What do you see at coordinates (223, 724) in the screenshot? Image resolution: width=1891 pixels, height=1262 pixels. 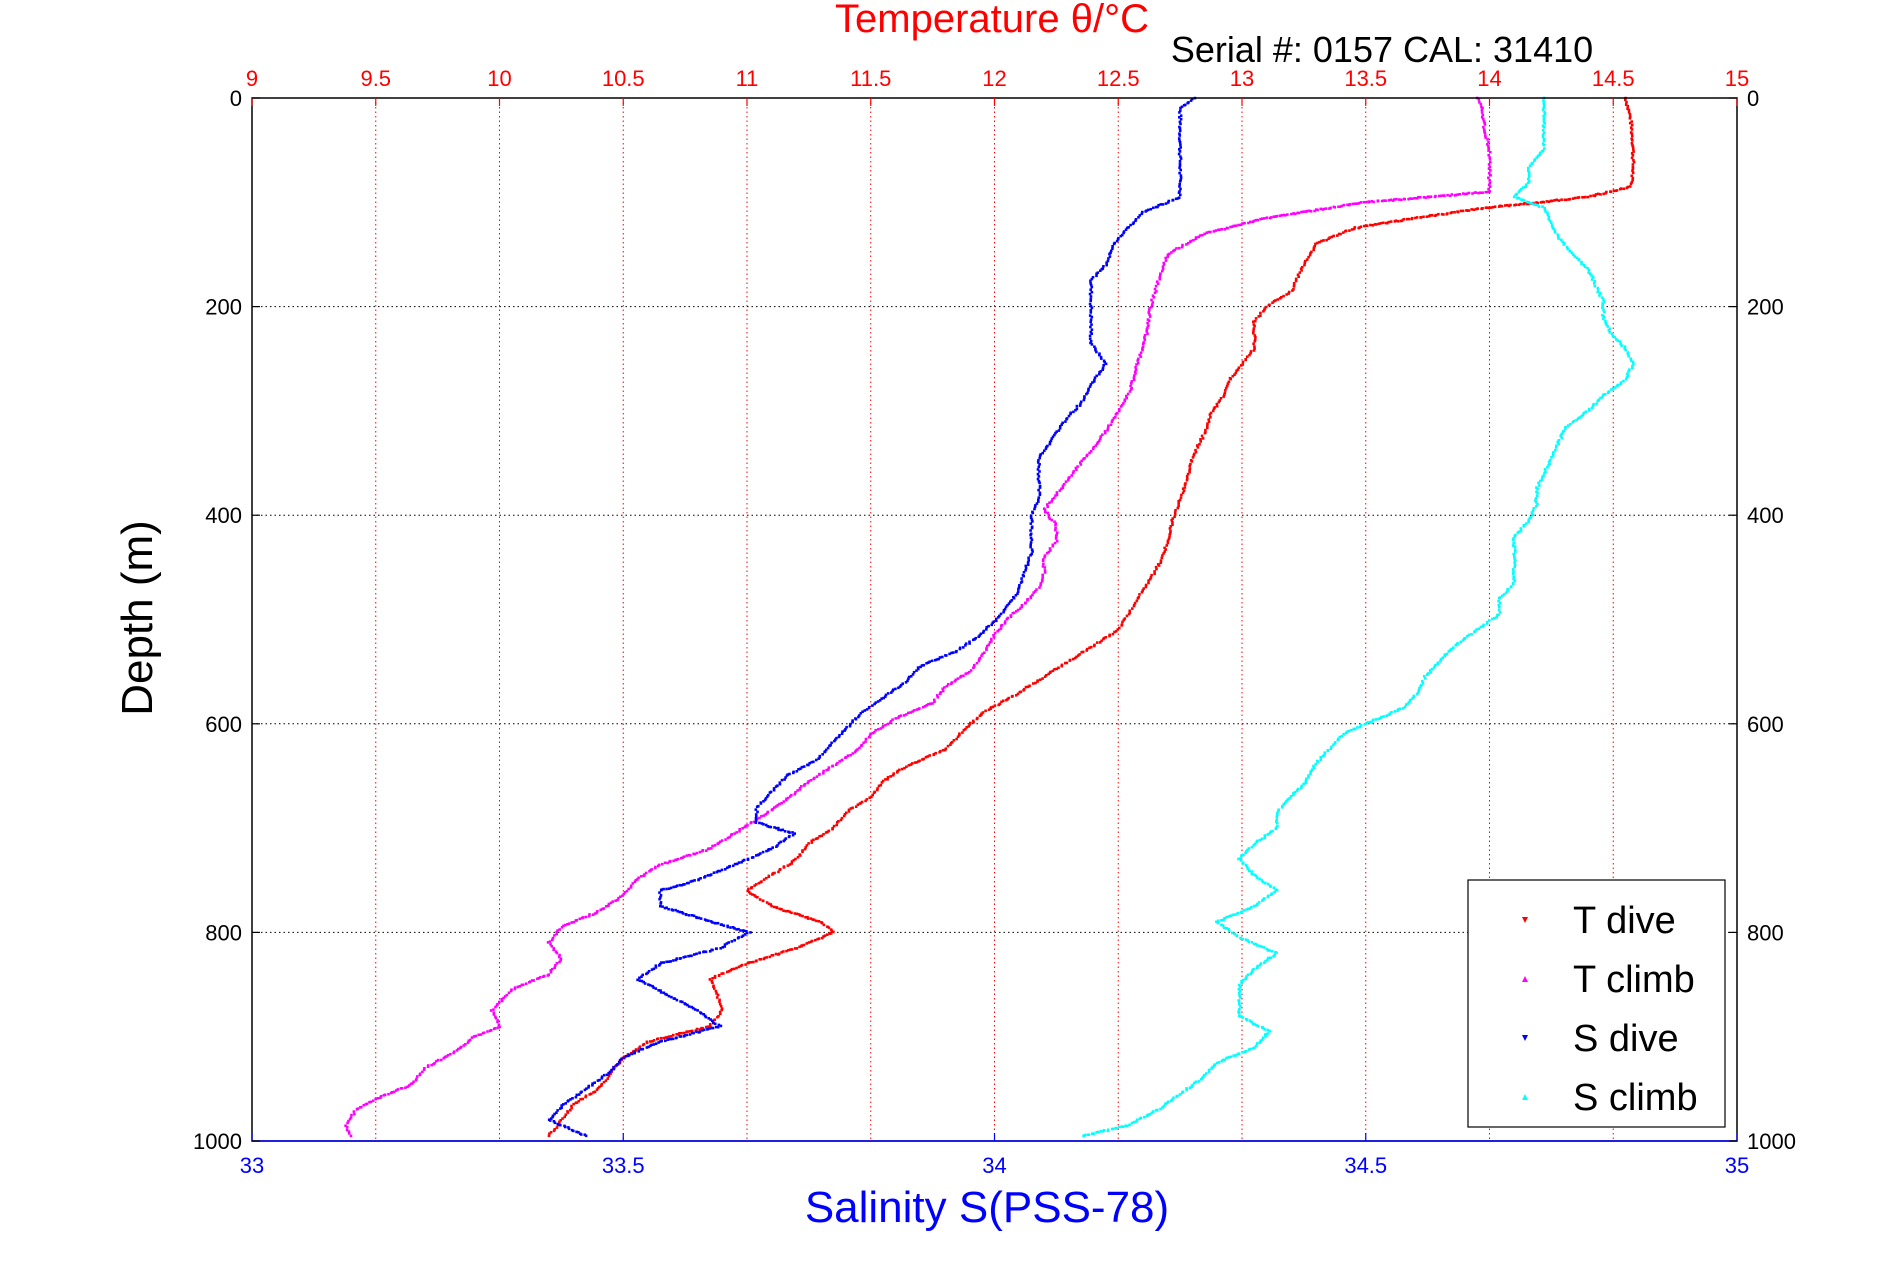 I see `left-axis-tick-label: 600` at bounding box center [223, 724].